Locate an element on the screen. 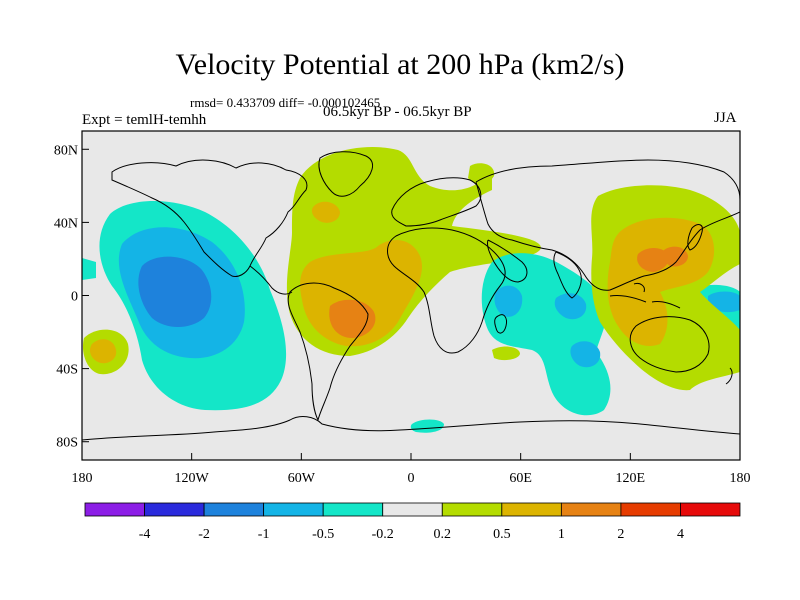 This screenshot has width=800, height=600. colorbar-label: 0.5 is located at coordinates (502, 534).